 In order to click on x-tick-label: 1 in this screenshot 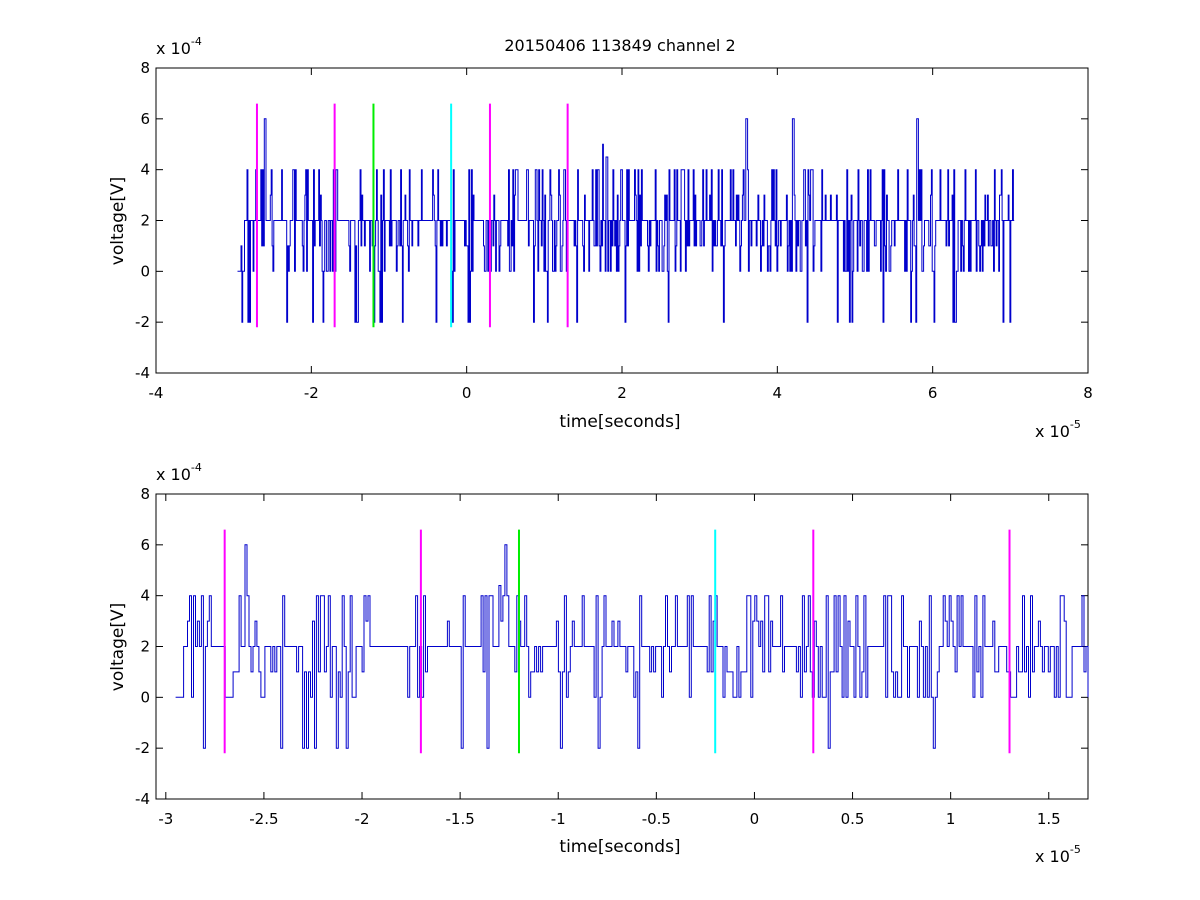, I will do `click(951, 819)`.